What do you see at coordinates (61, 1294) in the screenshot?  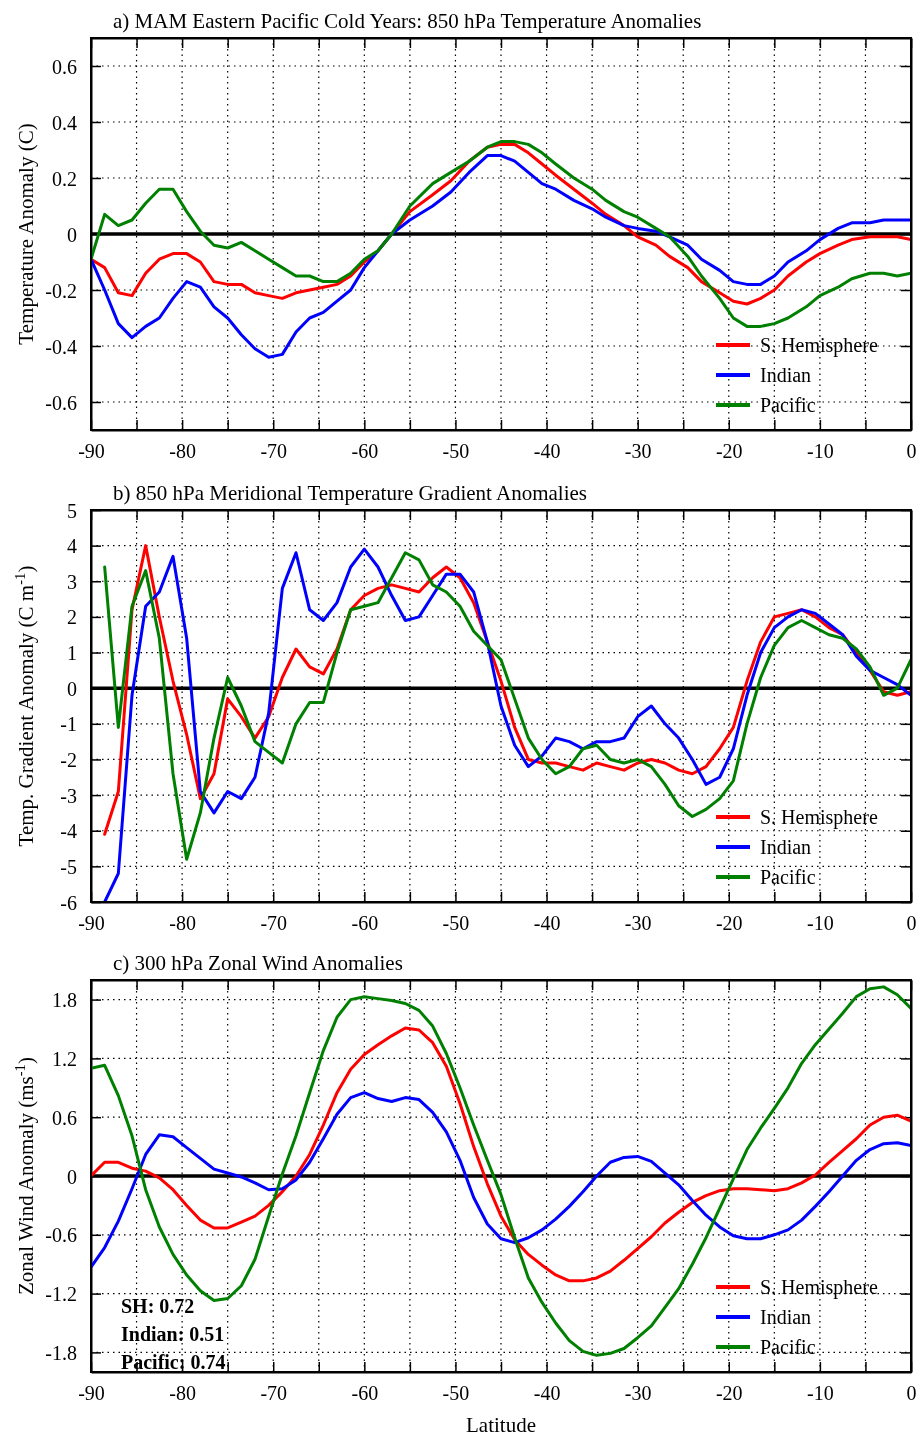 I see `y-tick-label: -1.2` at bounding box center [61, 1294].